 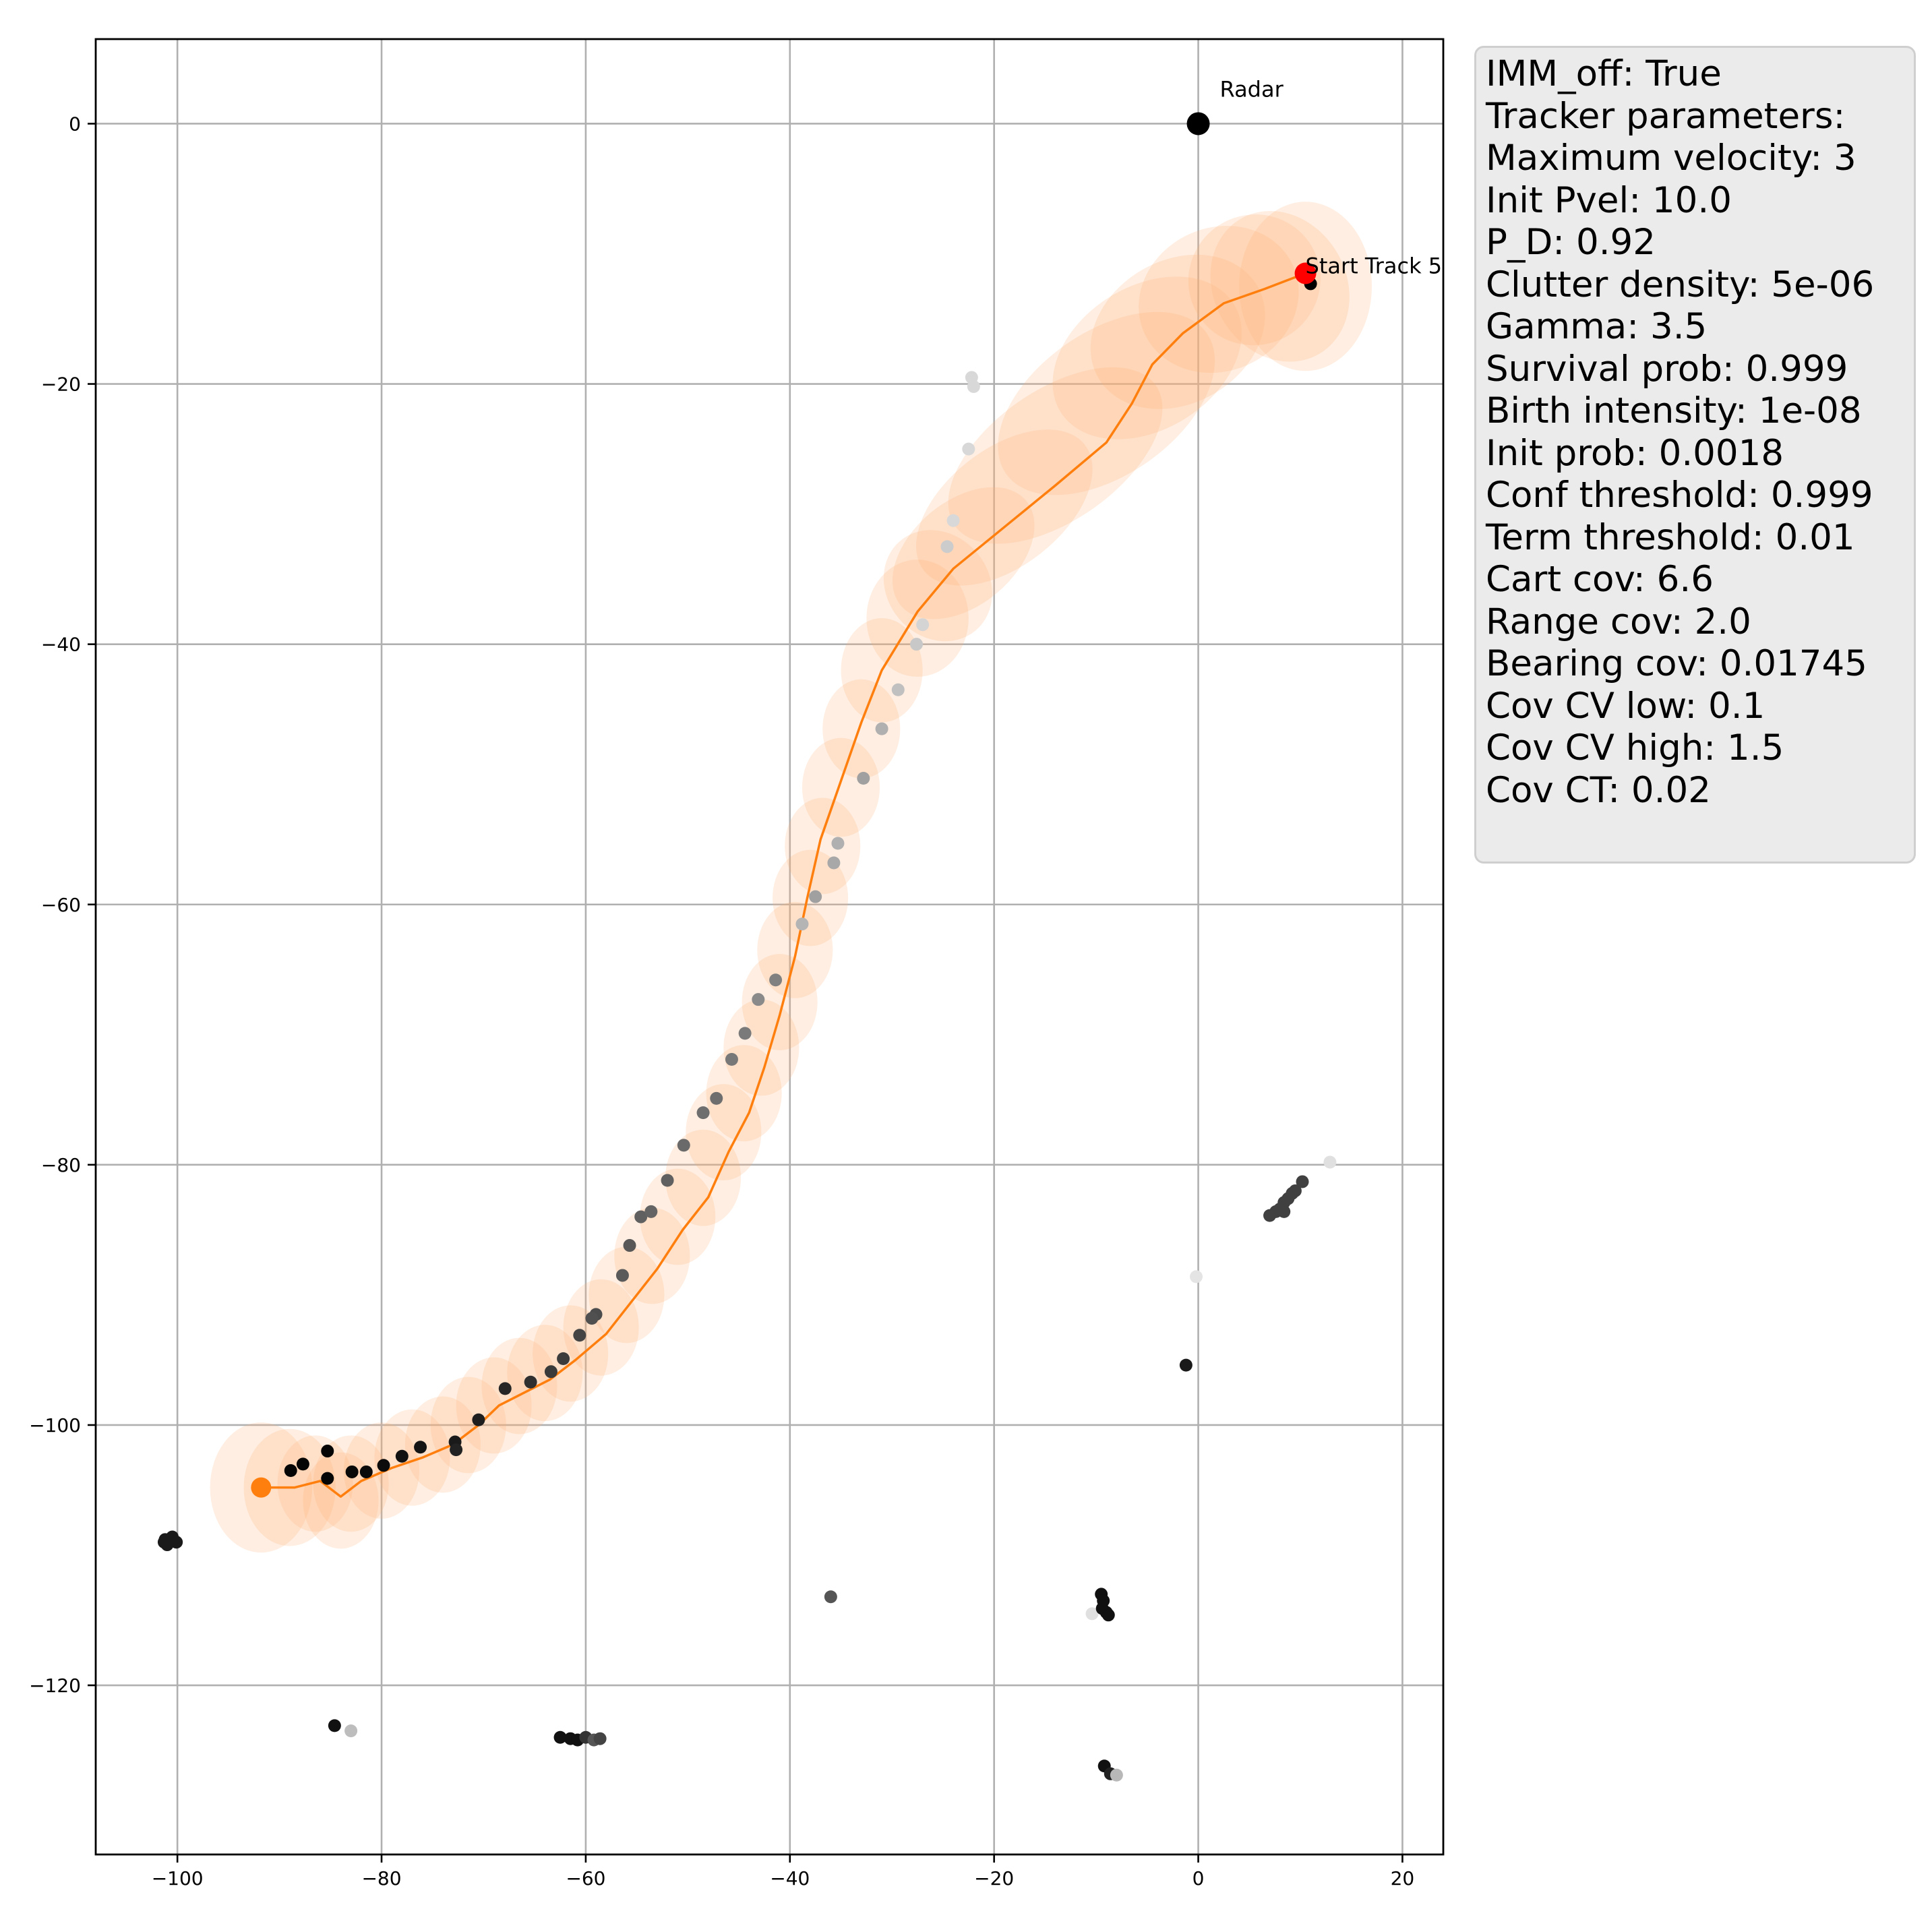 What do you see at coordinates (1598, 790) in the screenshot?
I see `legend-line: Cov CT: 0.02` at bounding box center [1598, 790].